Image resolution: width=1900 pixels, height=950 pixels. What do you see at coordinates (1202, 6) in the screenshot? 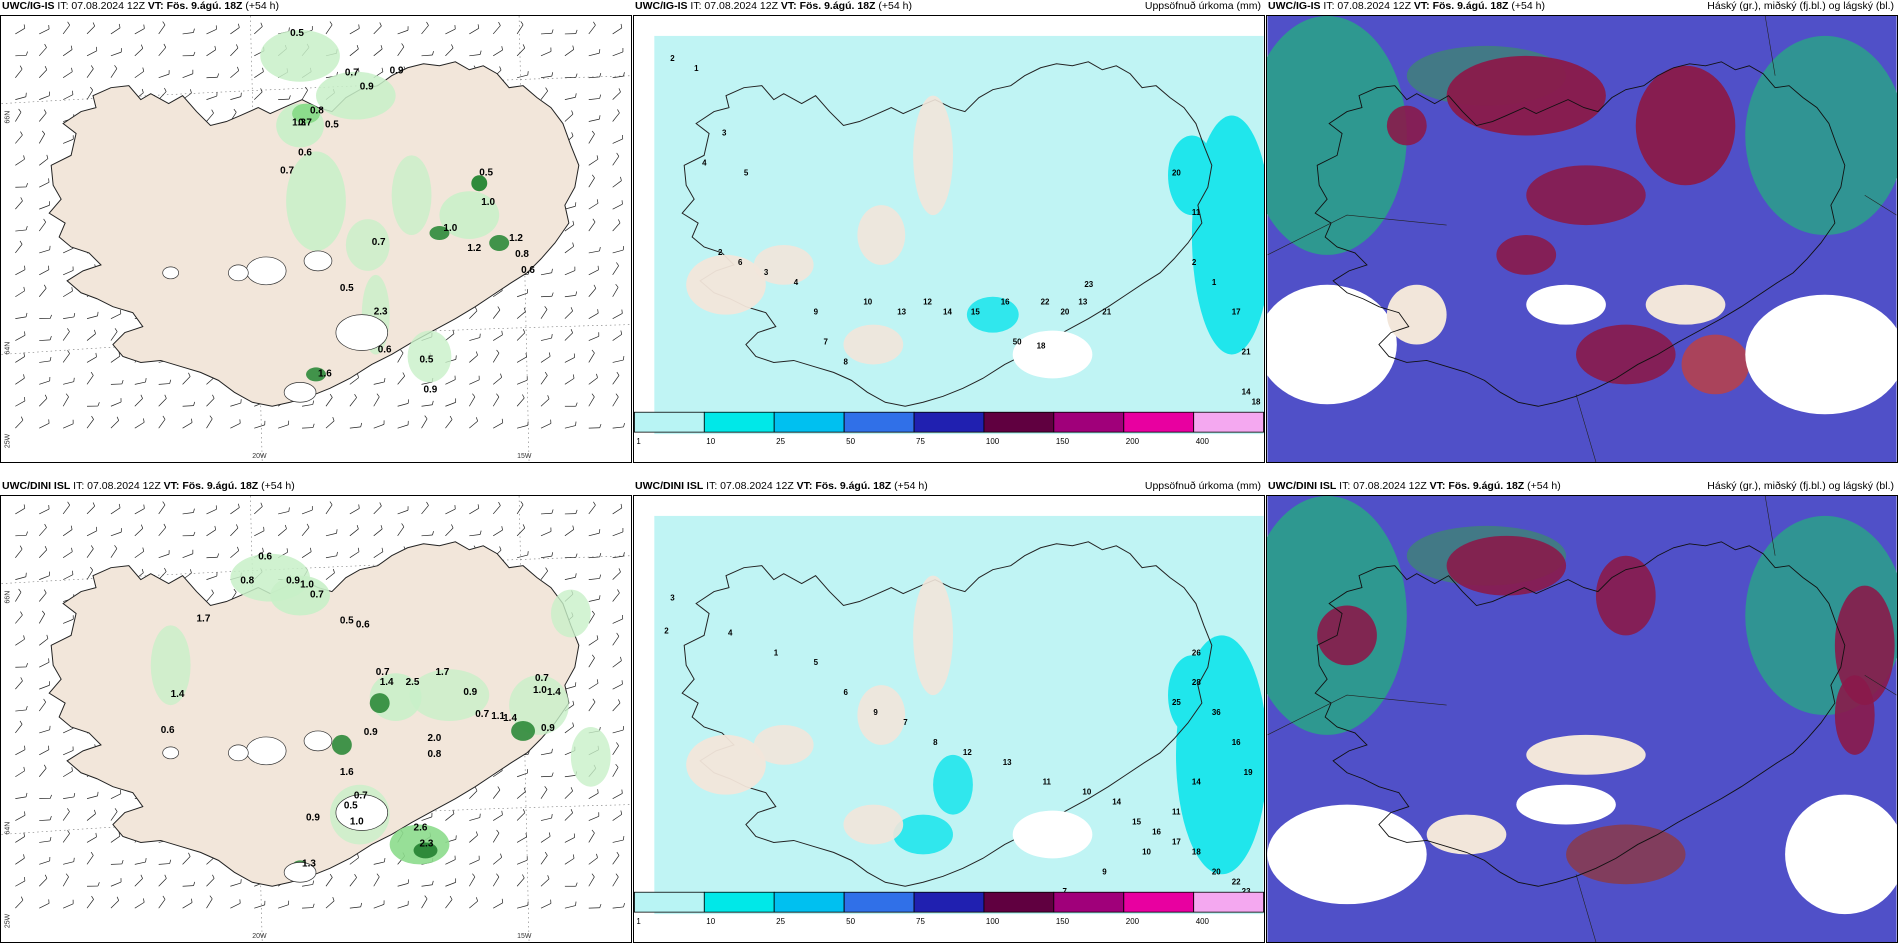
I see `panel-title: Uppsöfnuð úrkoma (mm)` at bounding box center [1202, 6].